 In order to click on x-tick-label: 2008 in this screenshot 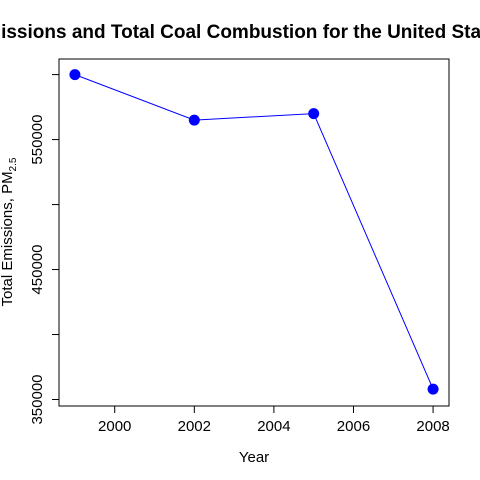, I will do `click(432, 426)`.